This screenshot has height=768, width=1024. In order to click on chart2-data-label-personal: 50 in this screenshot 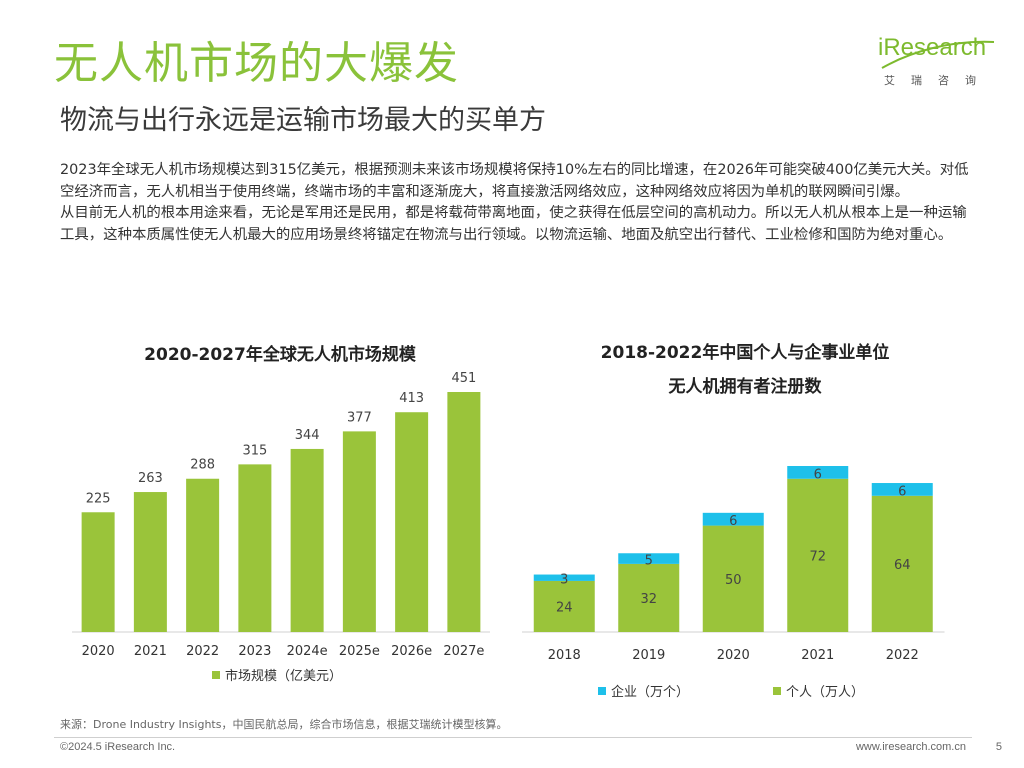, I will do `click(733, 580)`.